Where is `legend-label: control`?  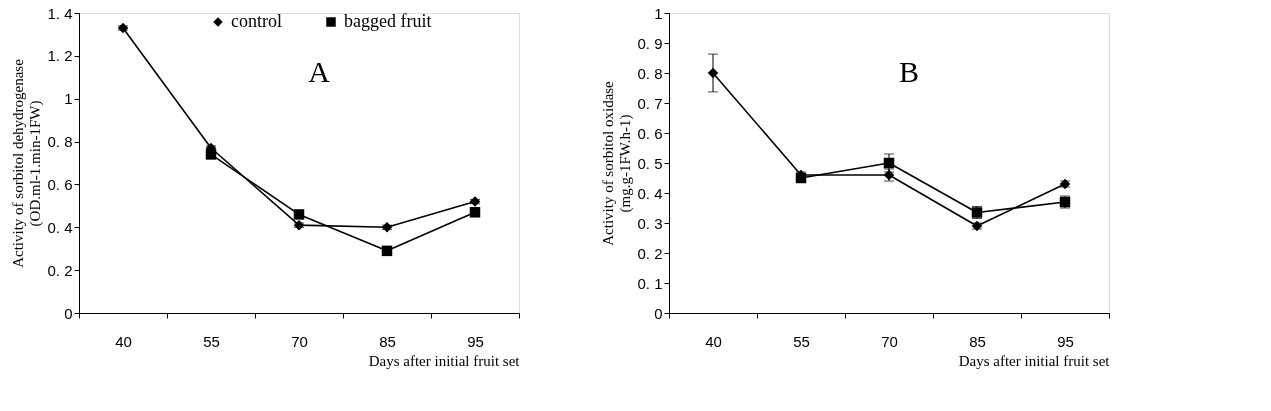
legend-label: control is located at coordinates (256, 21).